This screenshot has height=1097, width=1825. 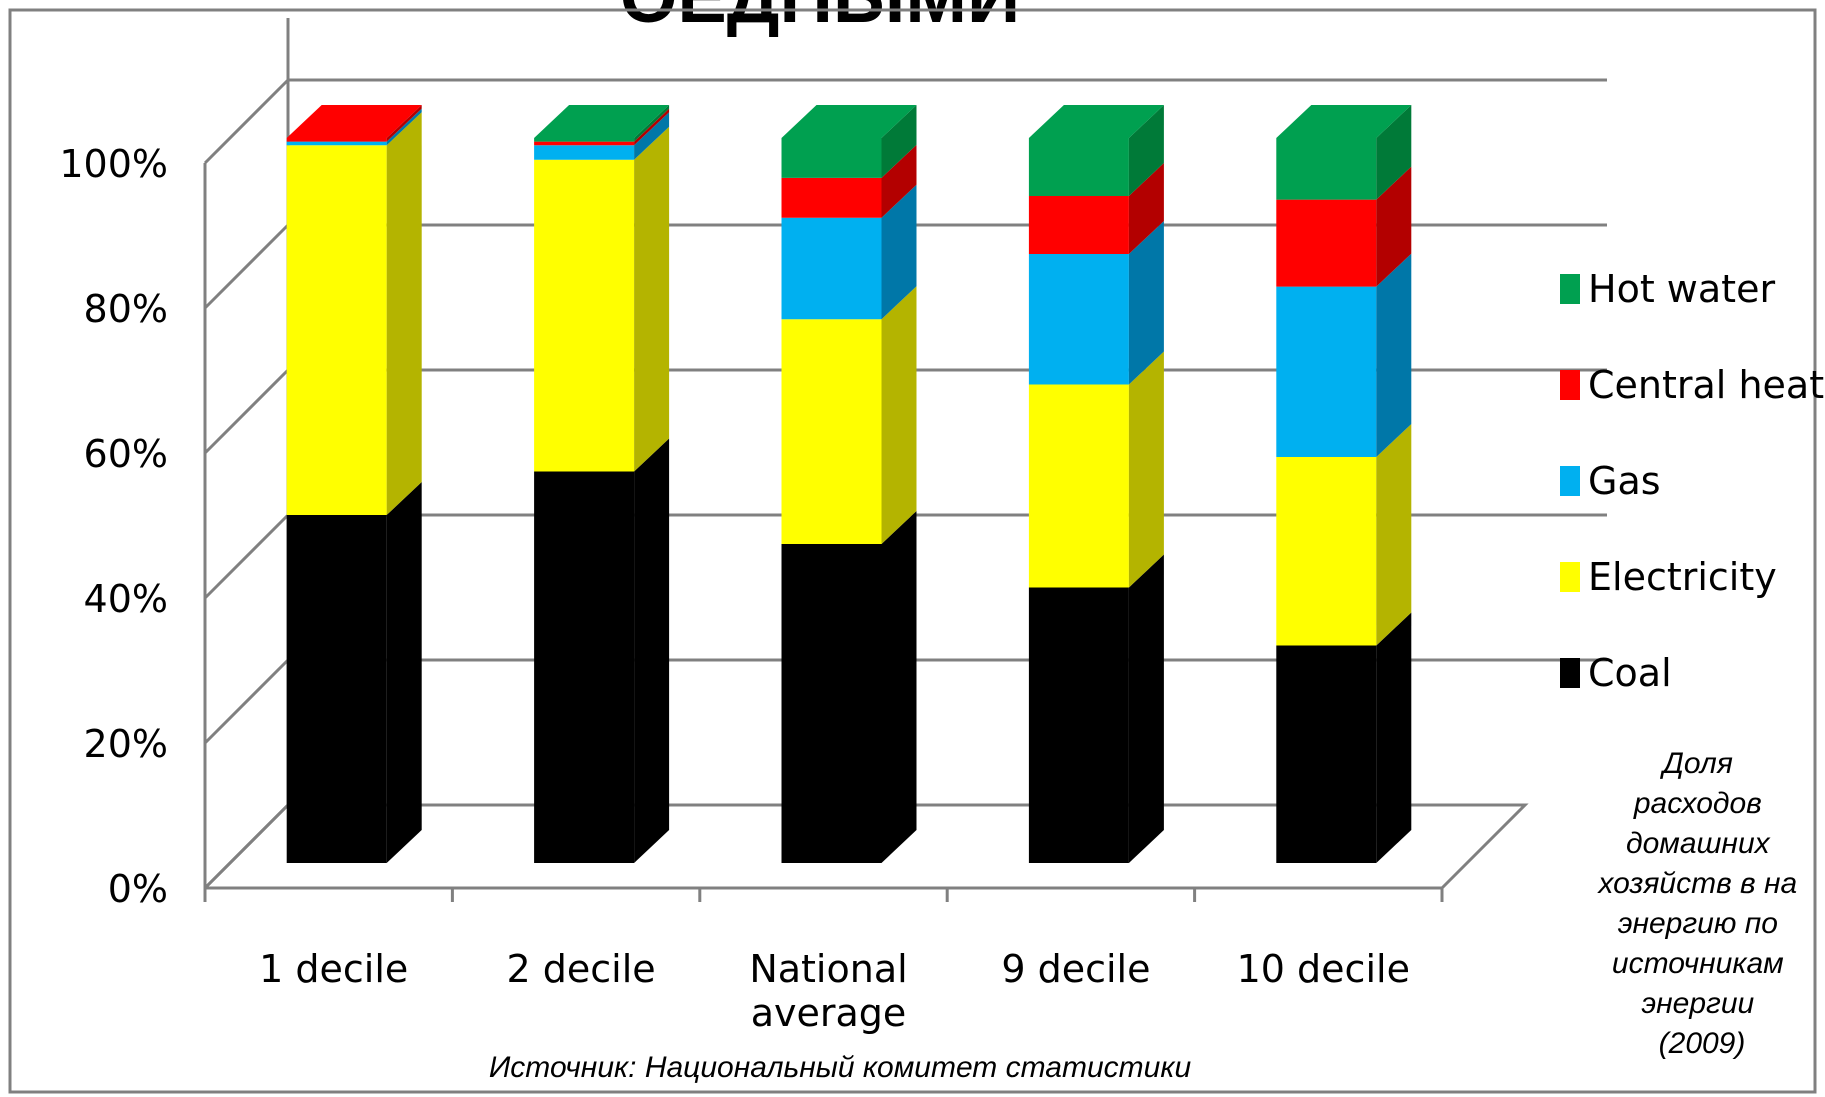 What do you see at coordinates (823, 894) in the screenshot?
I see `x-axis` at bounding box center [823, 894].